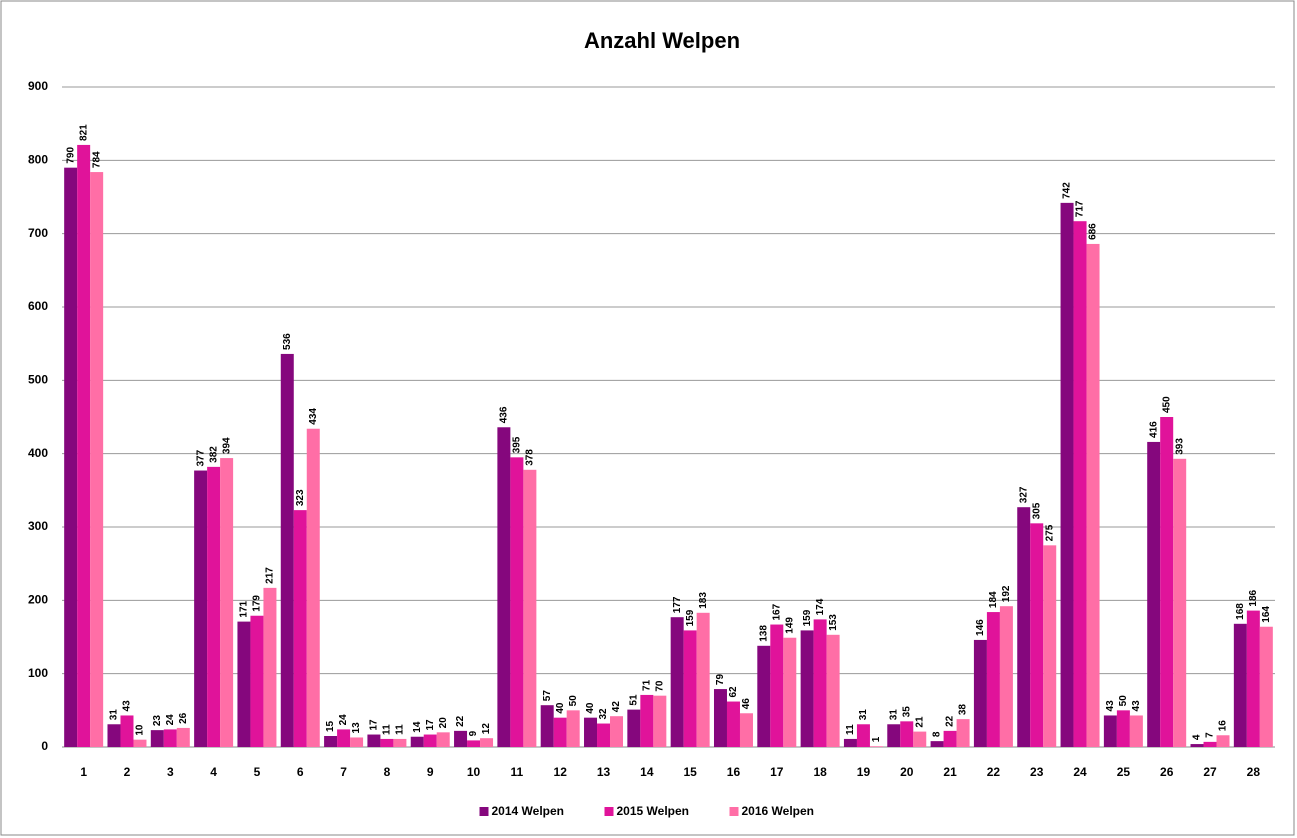 This screenshot has width=1297, height=838. Describe the element at coordinates (646, 685) in the screenshot. I see `value-label: 71` at that location.